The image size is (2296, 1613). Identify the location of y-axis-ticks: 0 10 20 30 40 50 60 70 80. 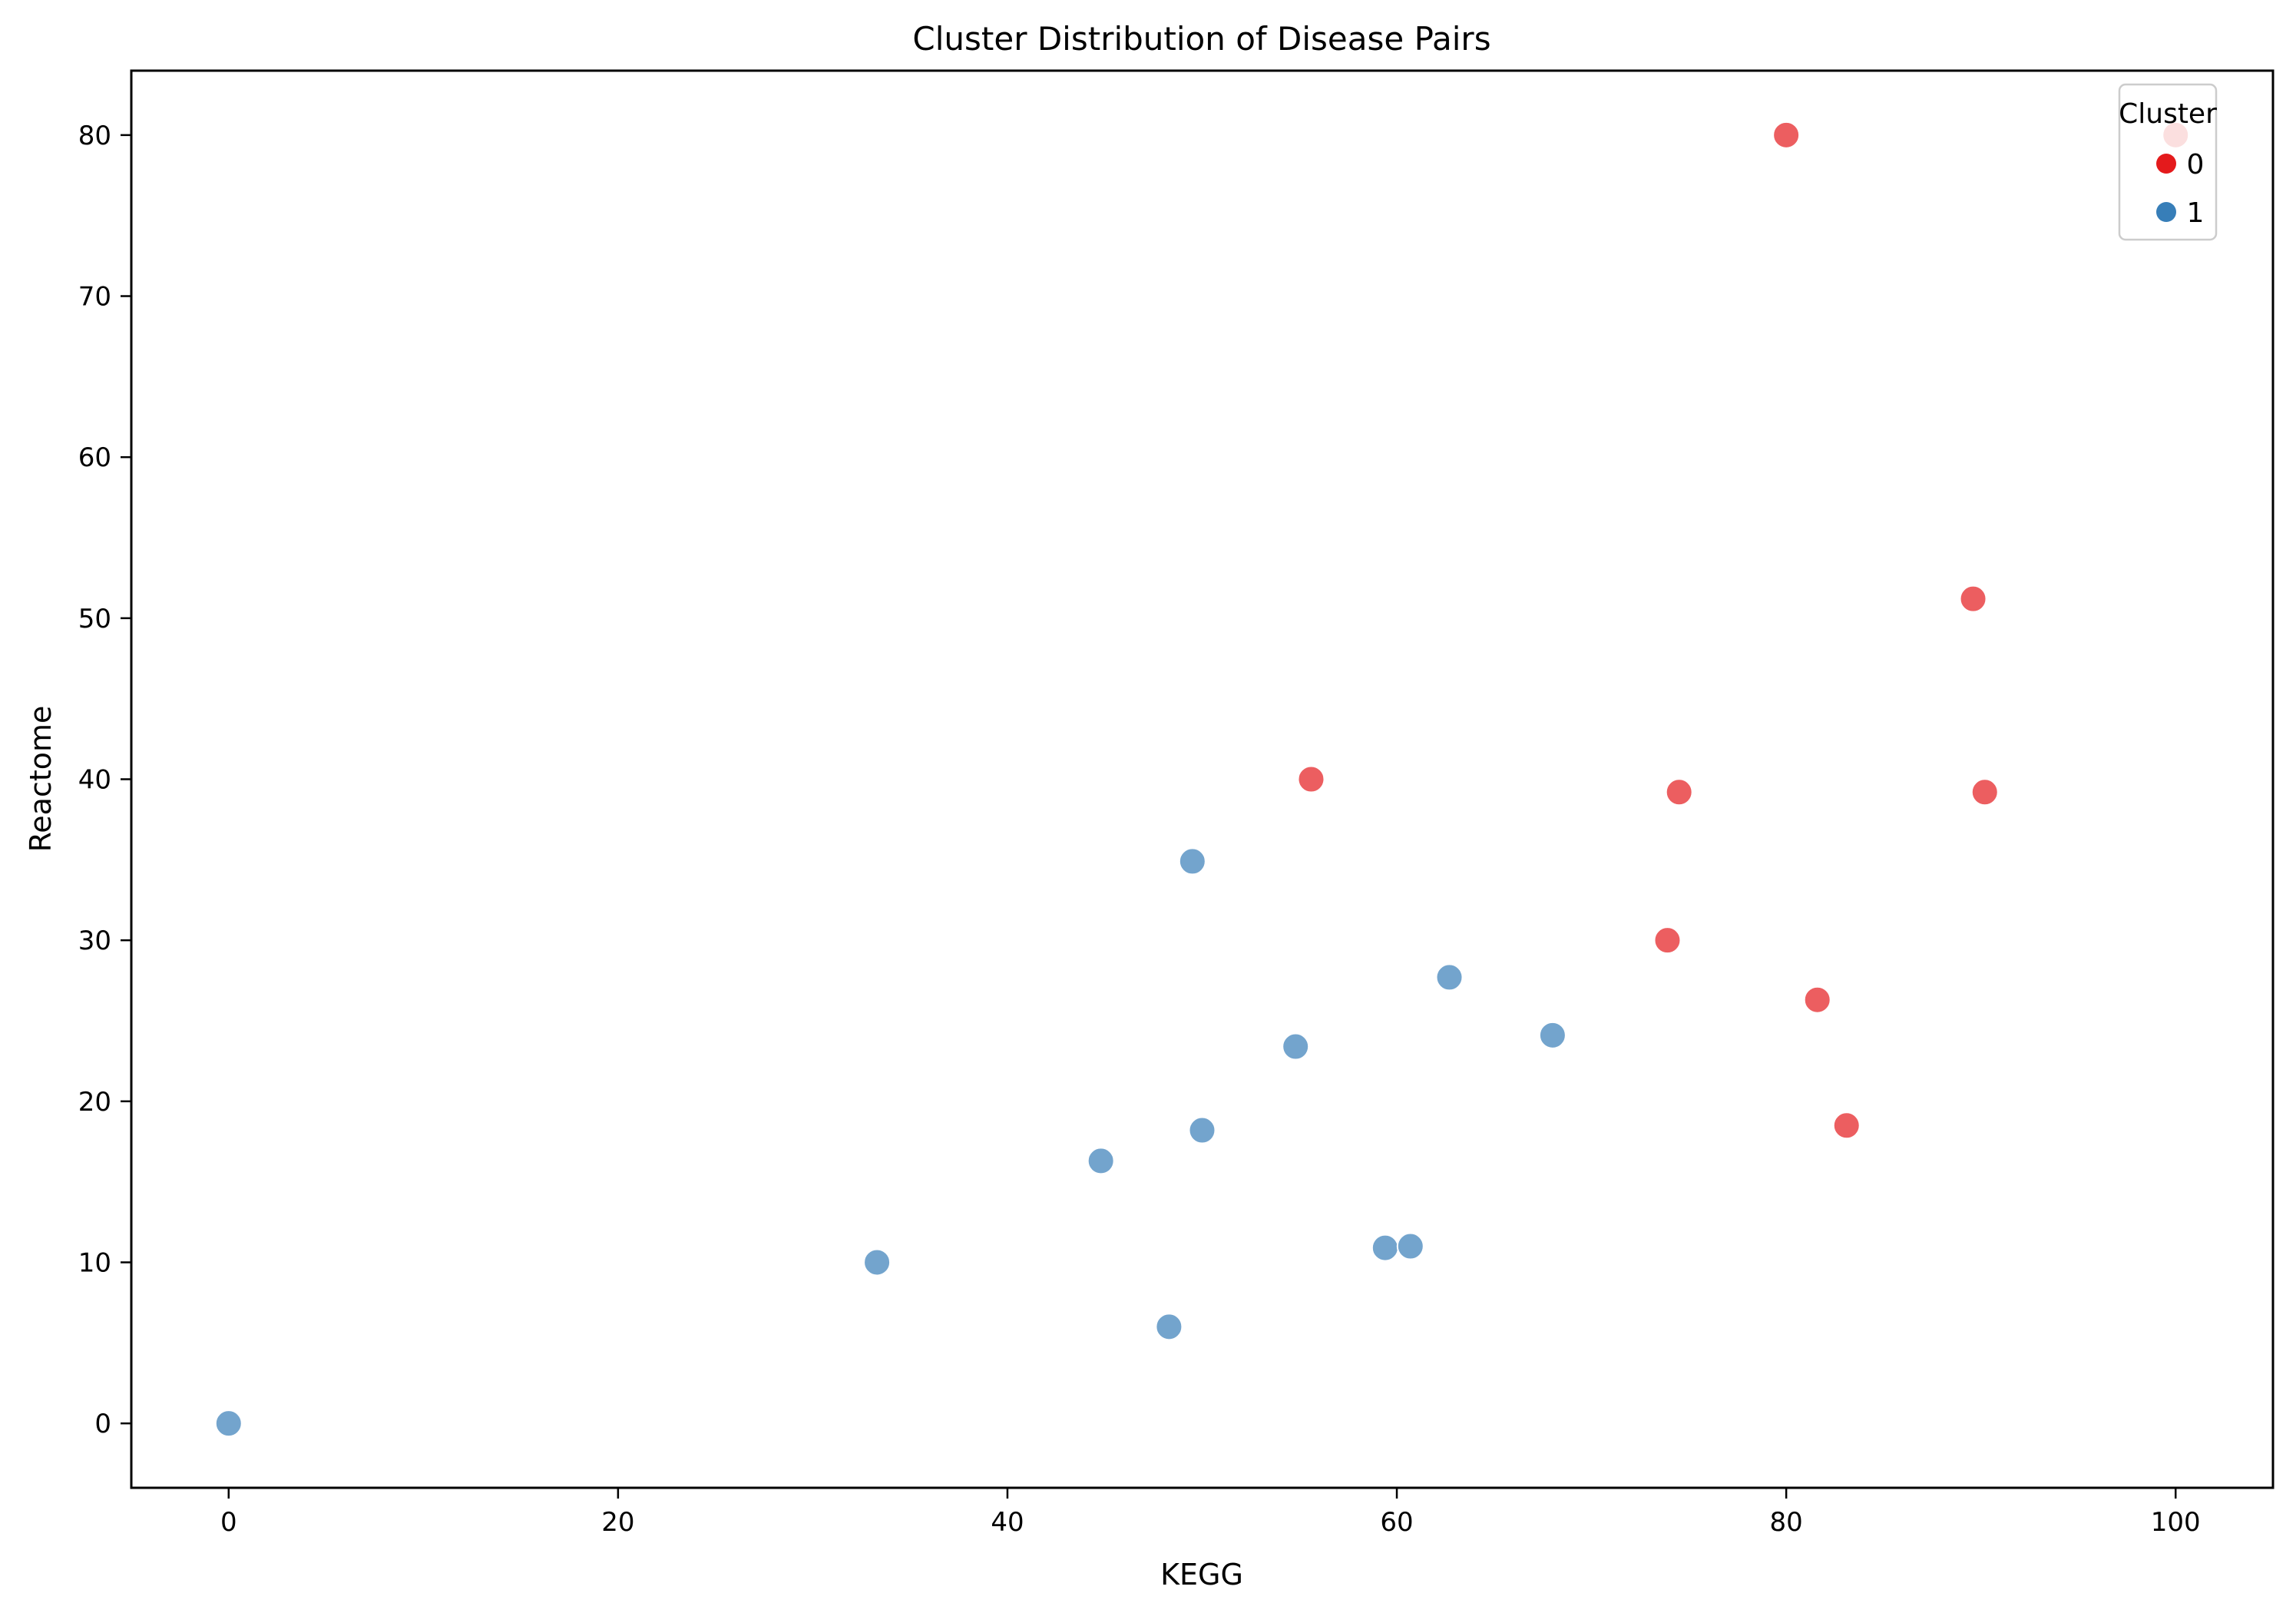
(104, 780).